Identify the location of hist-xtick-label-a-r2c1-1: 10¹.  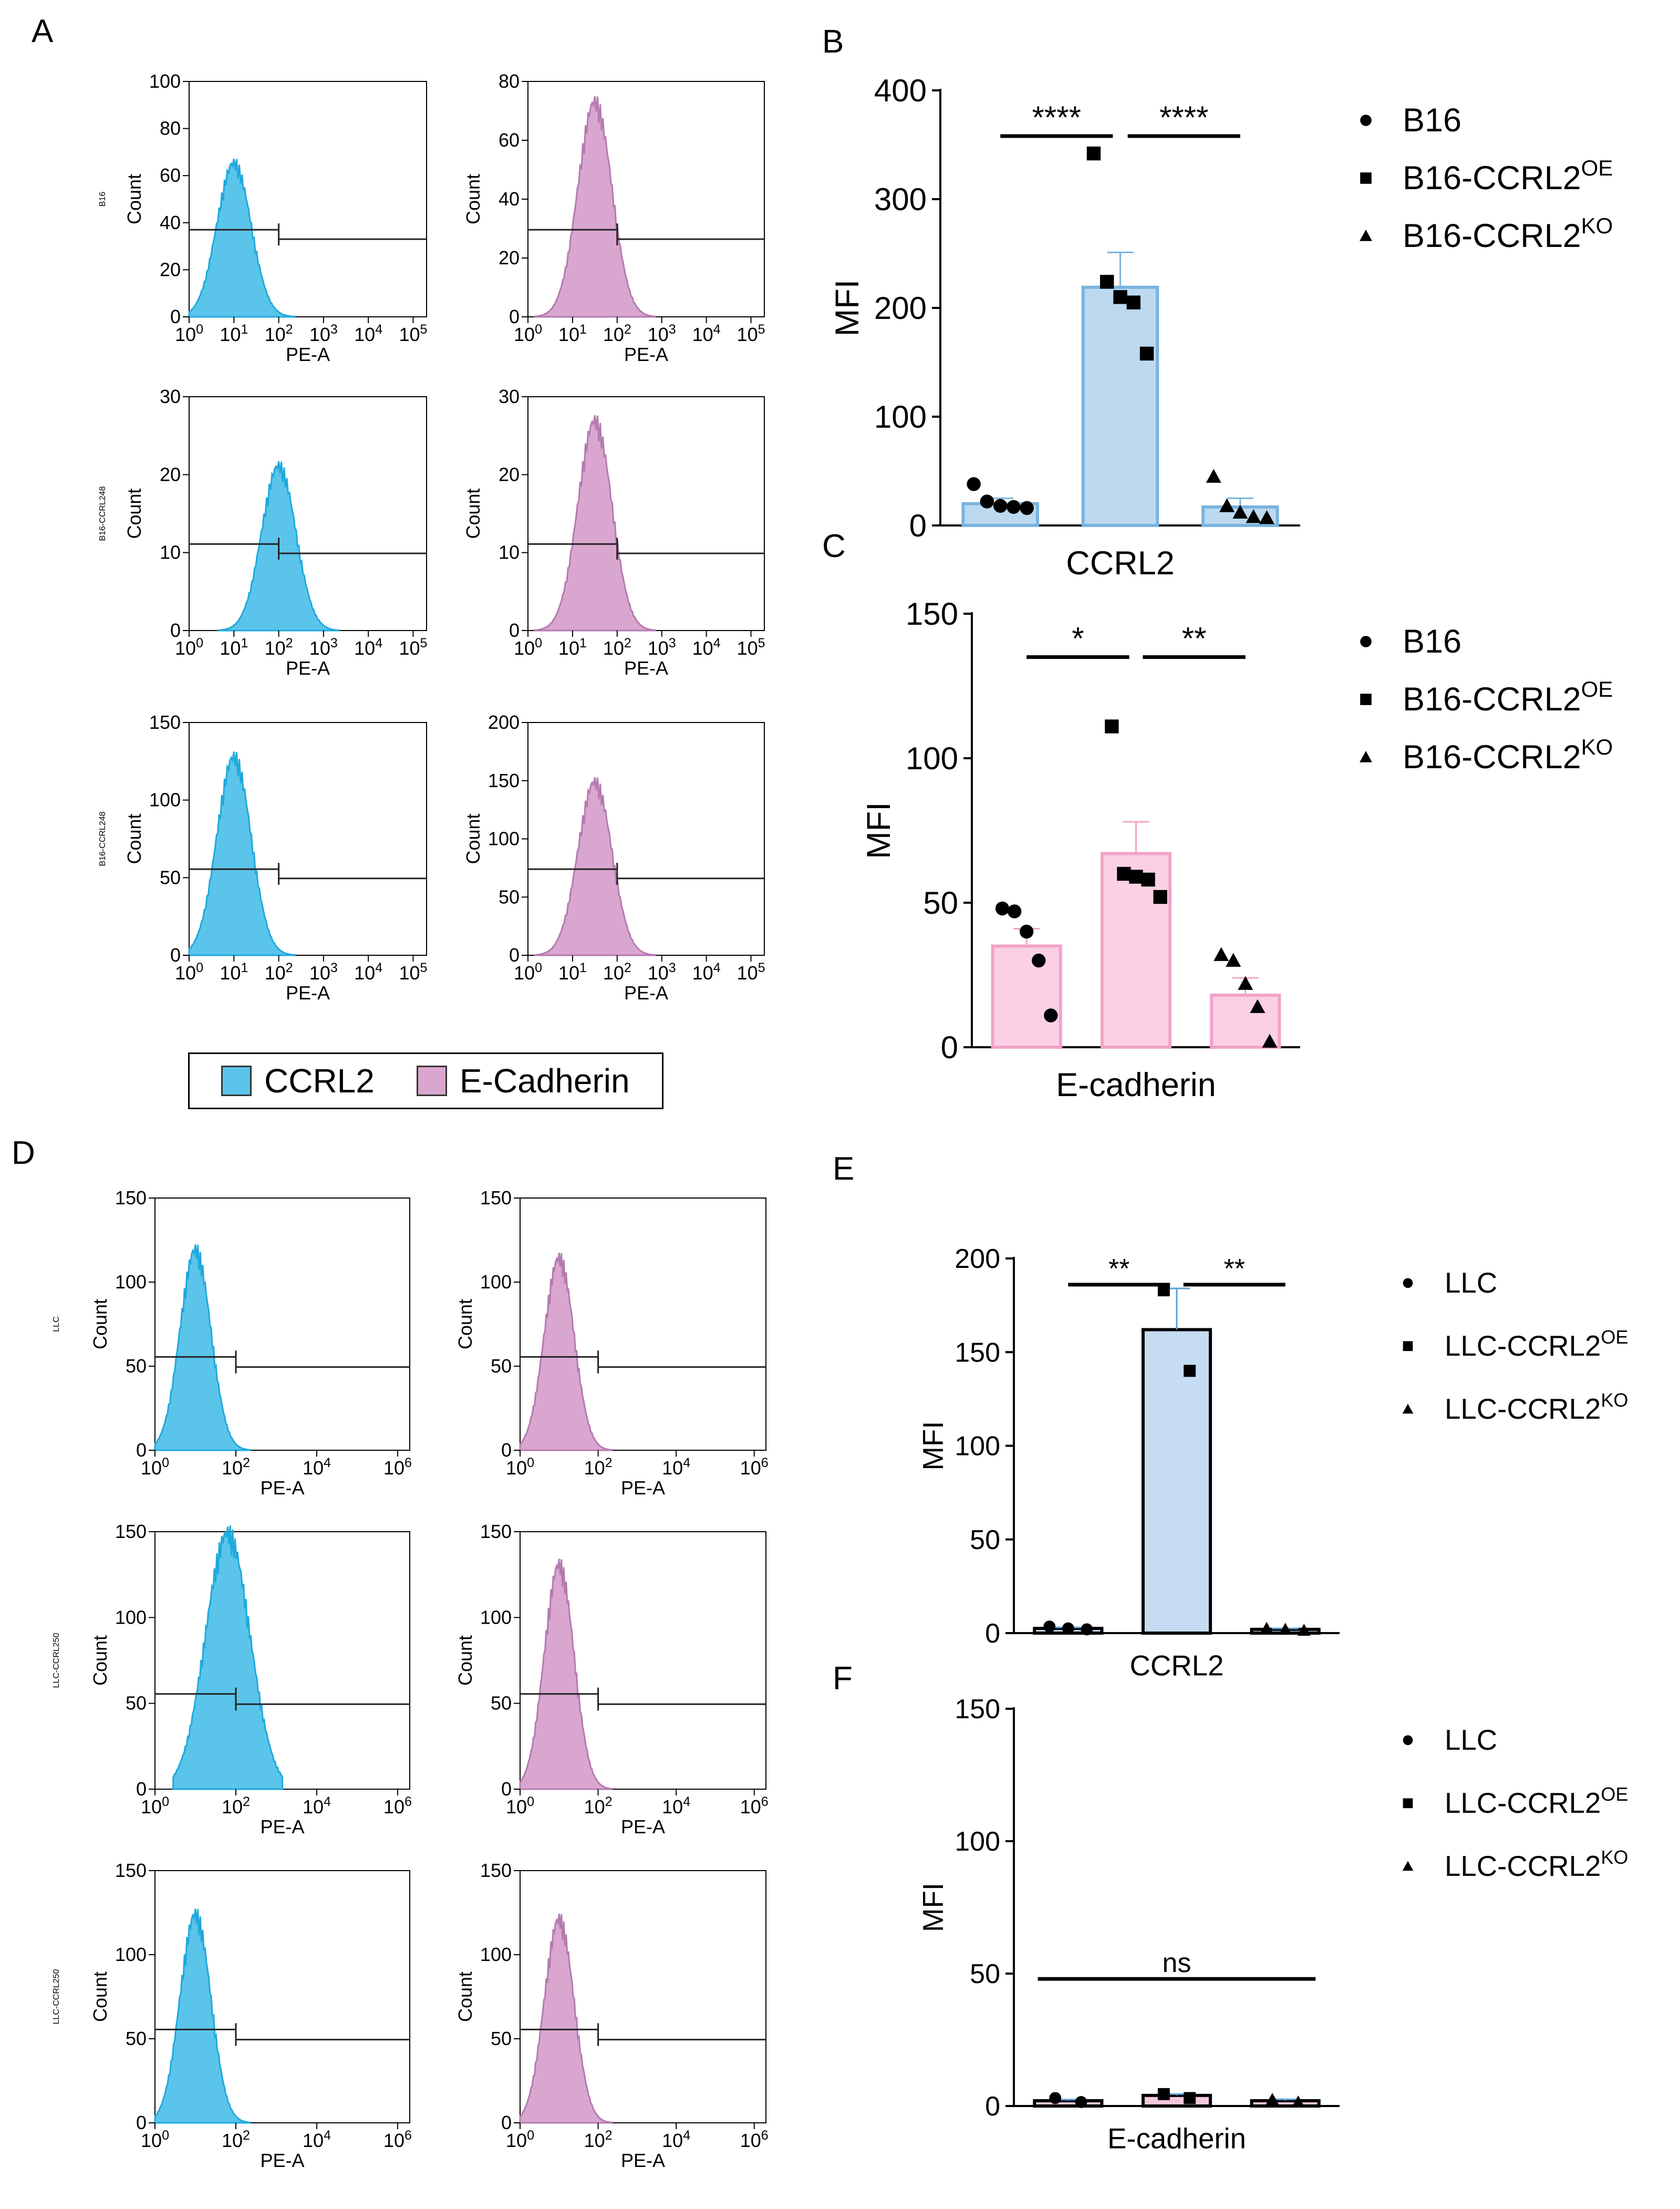
(573, 973).